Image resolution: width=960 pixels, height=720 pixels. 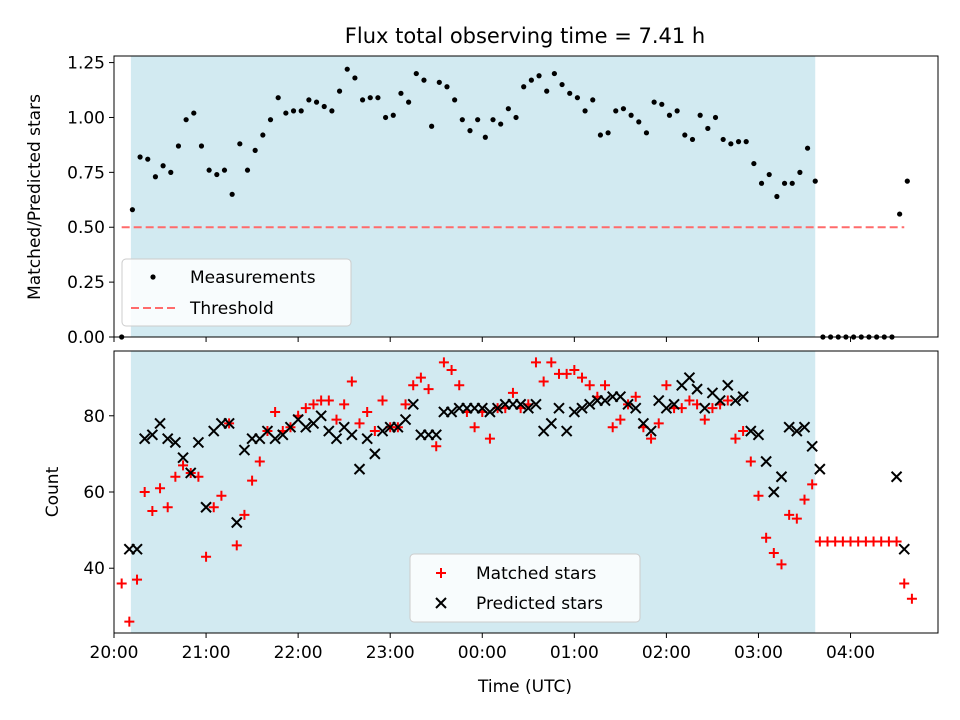 I want to click on x-tick-label: 22:00, so click(x=298, y=653).